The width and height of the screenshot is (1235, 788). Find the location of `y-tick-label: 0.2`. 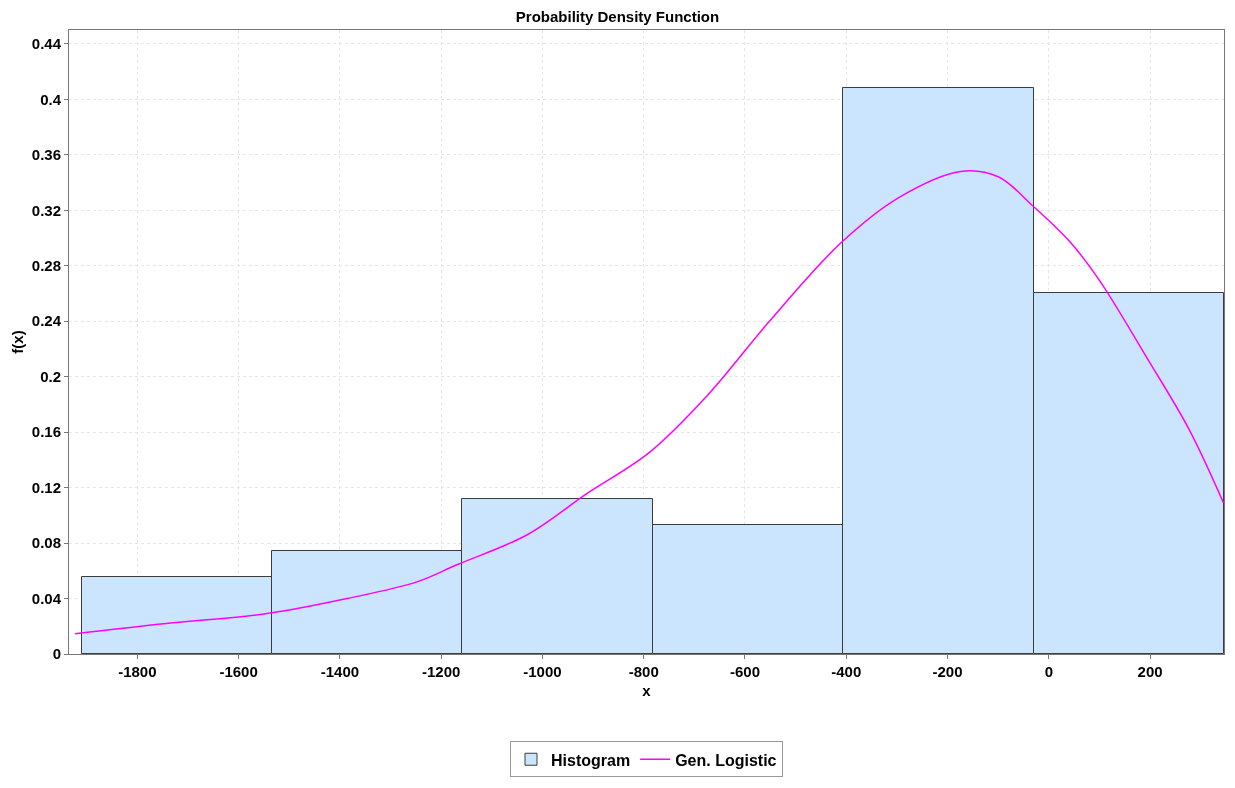

y-tick-label: 0.2 is located at coordinates (50, 376).